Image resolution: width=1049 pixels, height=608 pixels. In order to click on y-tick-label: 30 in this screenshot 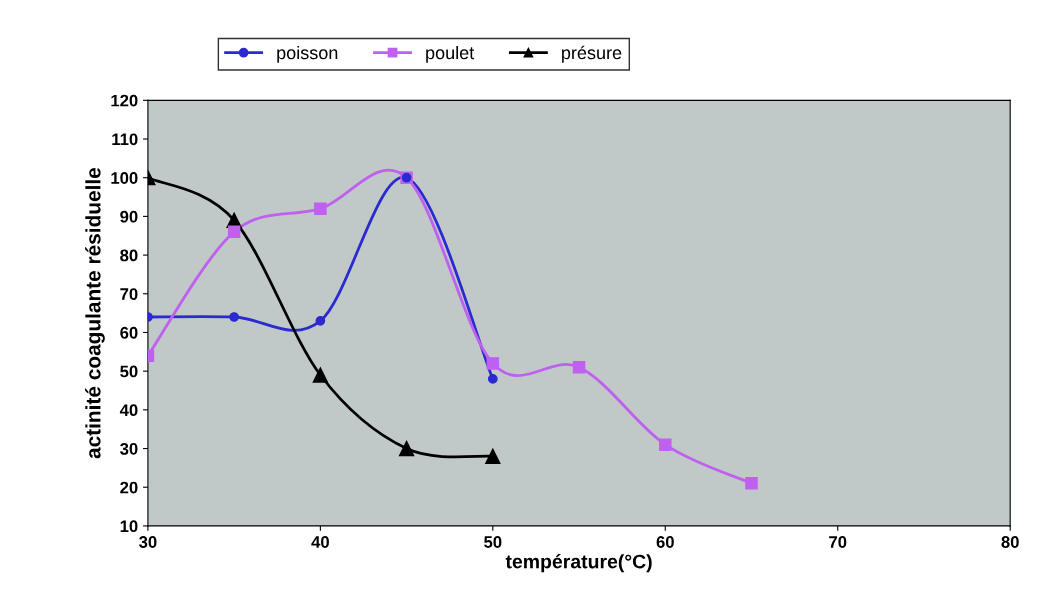, I will do `click(129, 448)`.